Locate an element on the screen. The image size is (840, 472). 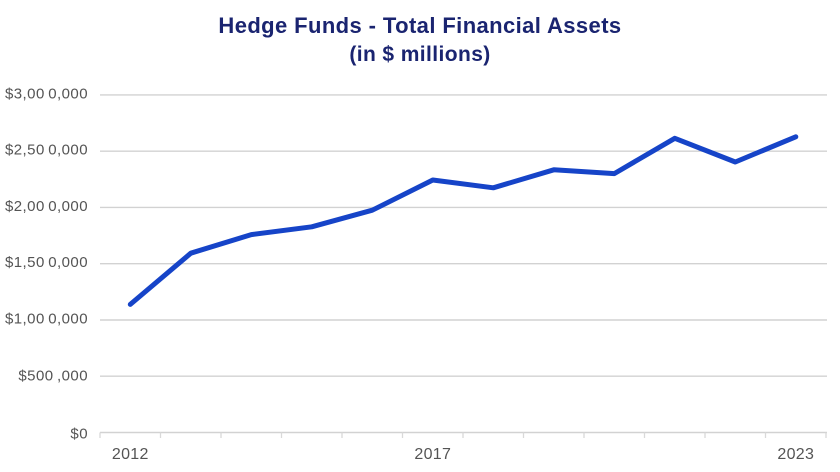
svg-text: $500 ,000 is located at coordinates (53, 375).